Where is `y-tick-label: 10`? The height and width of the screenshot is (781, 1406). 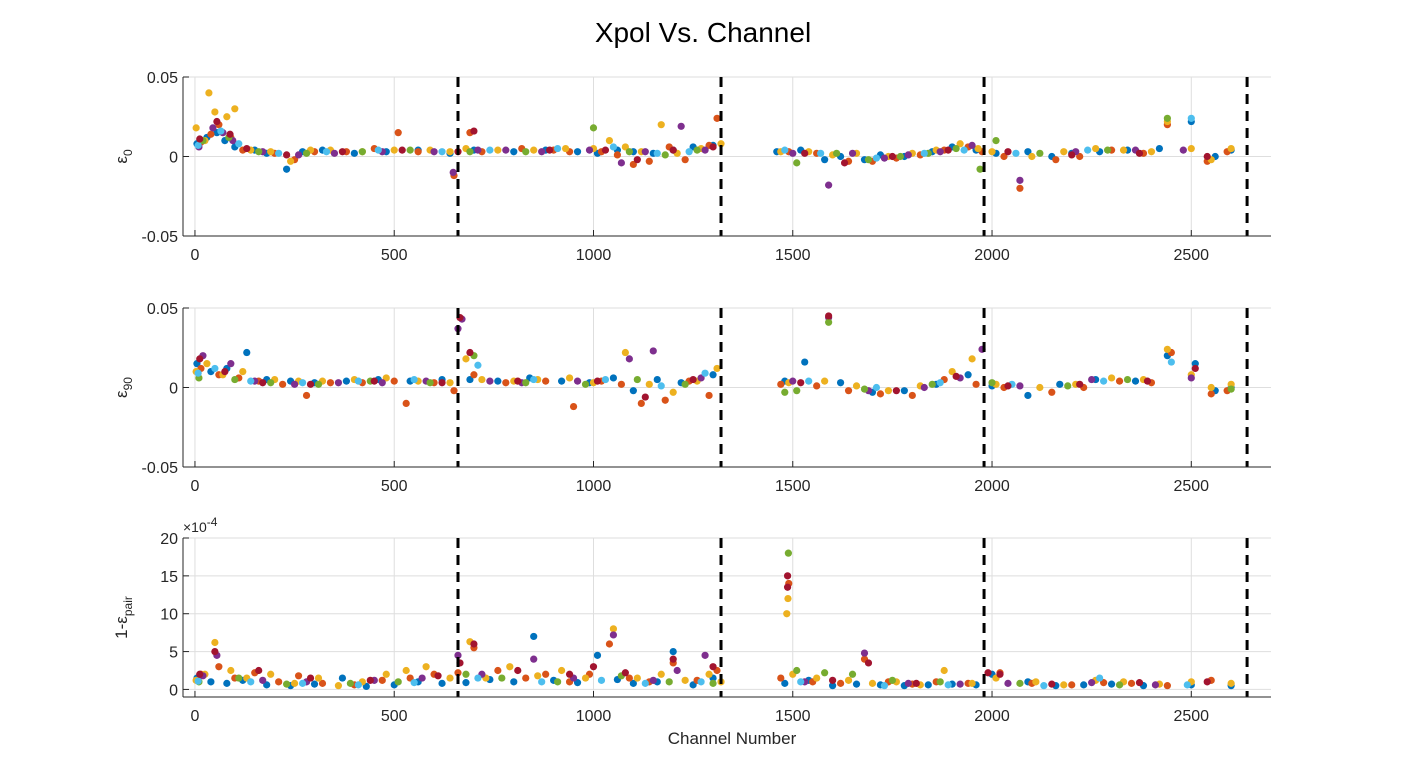 y-tick-label: 10 is located at coordinates (169, 615).